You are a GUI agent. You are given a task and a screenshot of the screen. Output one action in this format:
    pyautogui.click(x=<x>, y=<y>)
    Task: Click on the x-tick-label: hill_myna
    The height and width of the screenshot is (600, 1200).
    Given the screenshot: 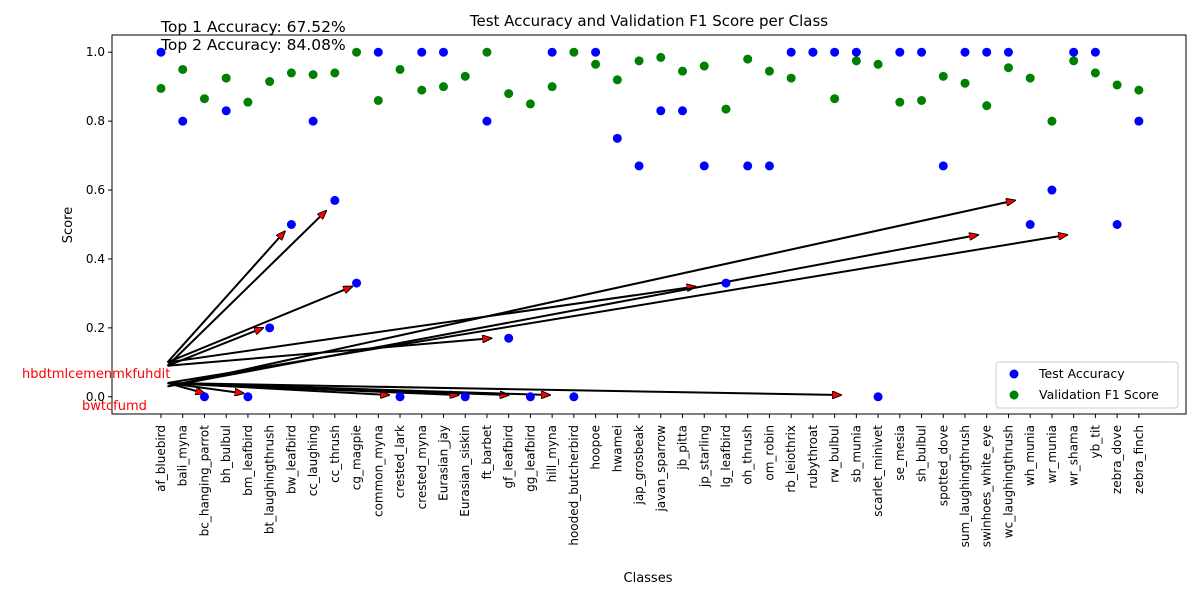 What is the action you would take?
    pyautogui.click(x=552, y=453)
    